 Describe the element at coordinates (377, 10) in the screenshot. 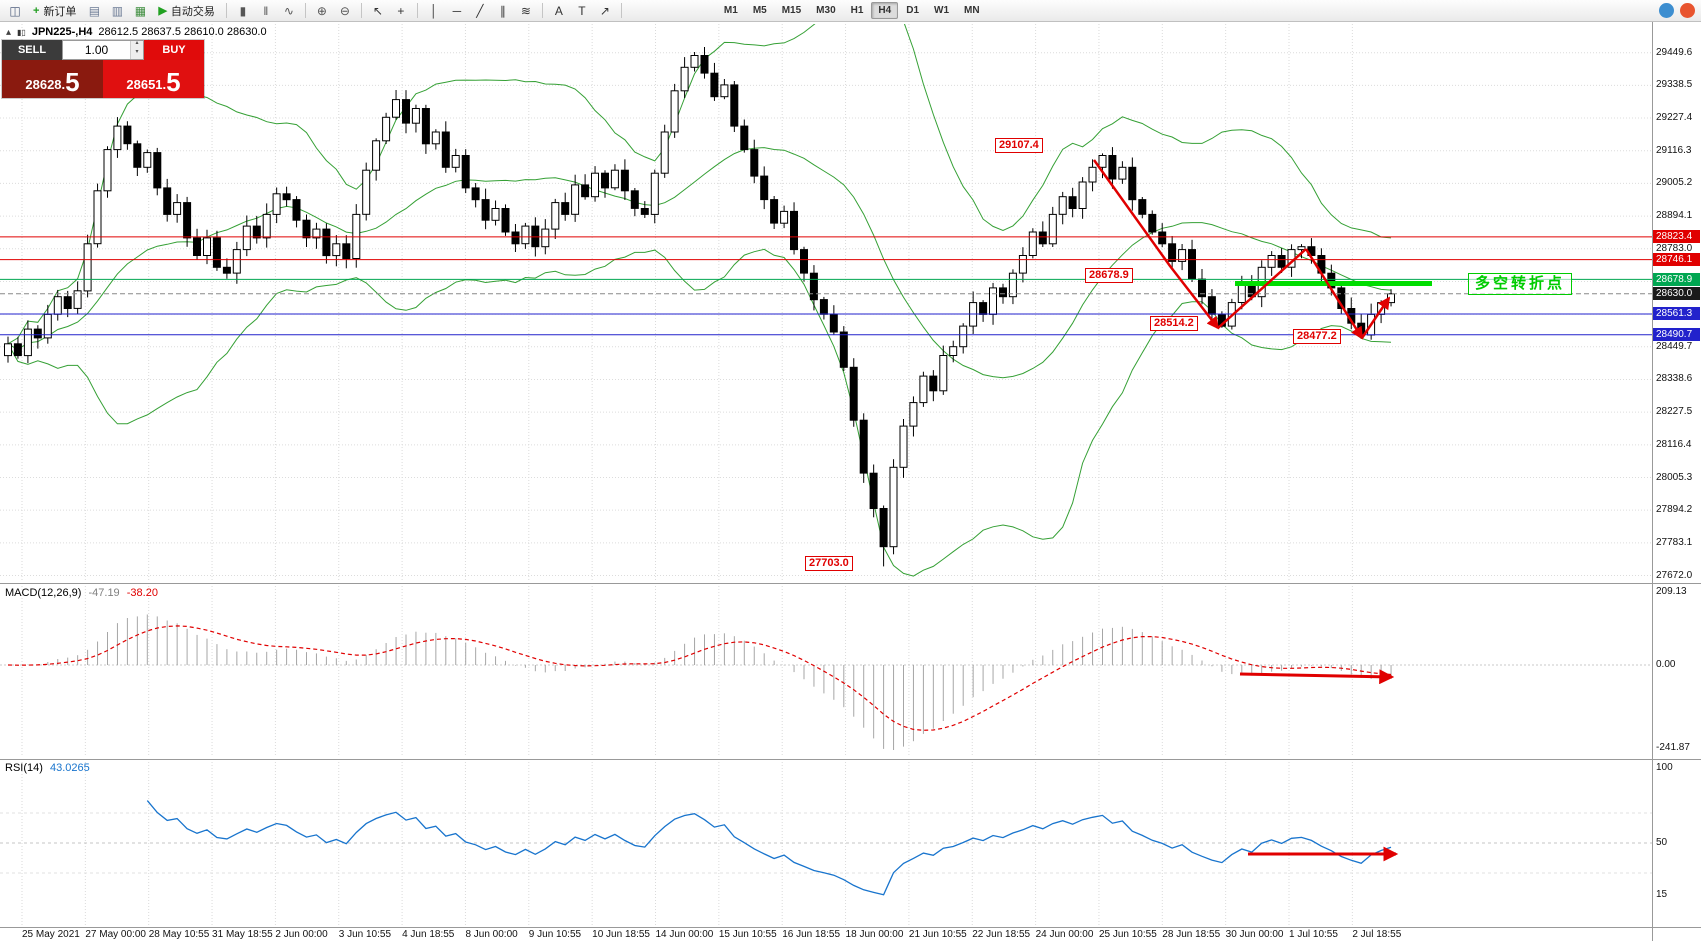

I see `cursor-icon: ↖` at that location.